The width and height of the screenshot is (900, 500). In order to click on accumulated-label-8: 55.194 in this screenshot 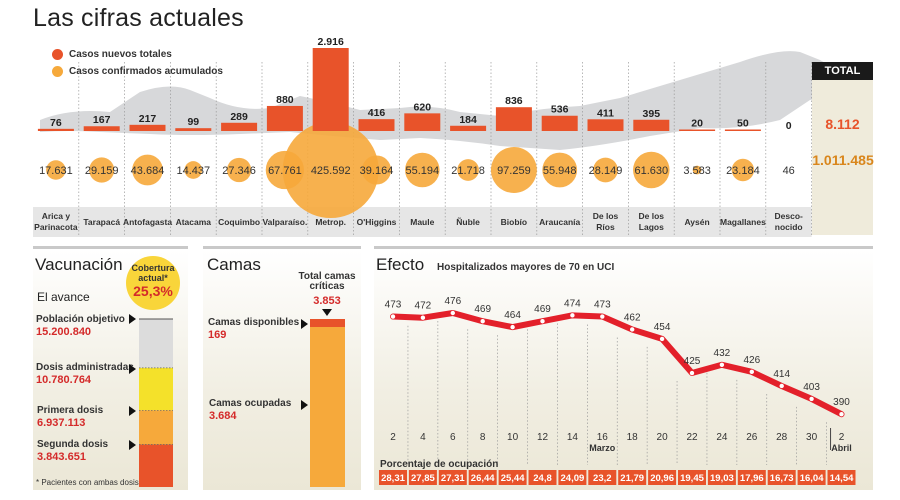, I will do `click(422, 171)`.